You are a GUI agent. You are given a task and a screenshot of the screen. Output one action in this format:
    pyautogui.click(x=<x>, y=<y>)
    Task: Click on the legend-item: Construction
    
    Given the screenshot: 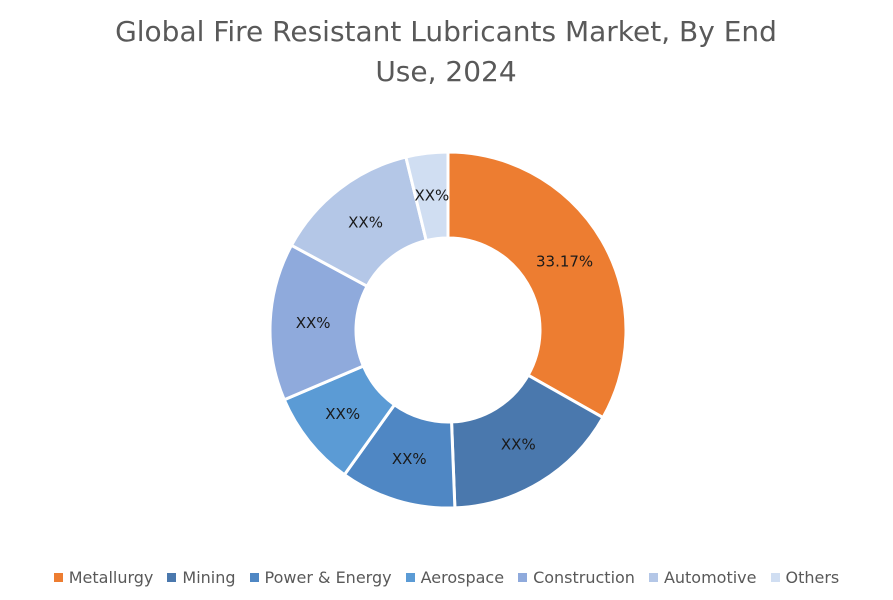 What is the action you would take?
    pyautogui.click(x=576, y=577)
    